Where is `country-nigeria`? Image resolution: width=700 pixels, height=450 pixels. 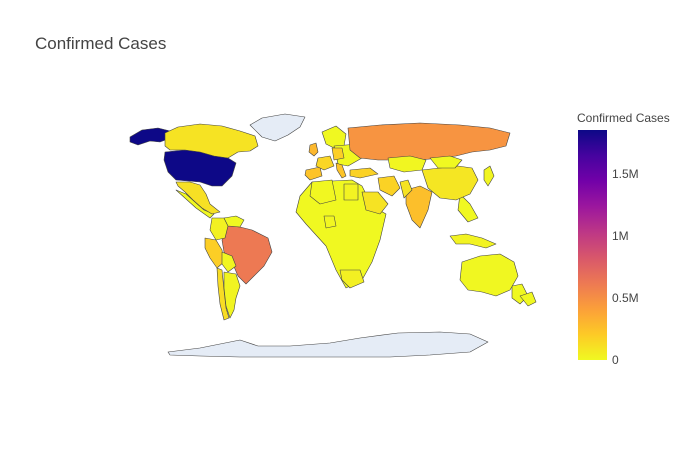
country-nigeria is located at coordinates (330, 222).